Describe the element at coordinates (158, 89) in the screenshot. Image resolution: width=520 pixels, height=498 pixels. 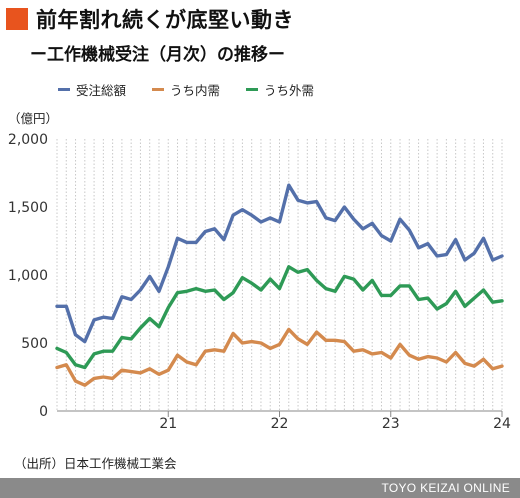
I see `legend-swatch-domestic` at that location.